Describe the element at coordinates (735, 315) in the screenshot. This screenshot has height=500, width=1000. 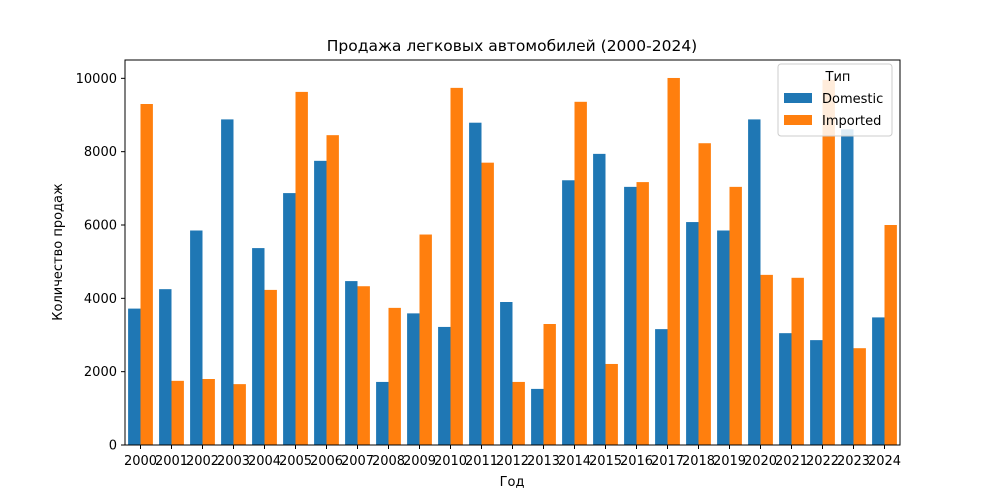
I see `bar-imported-2019` at that location.